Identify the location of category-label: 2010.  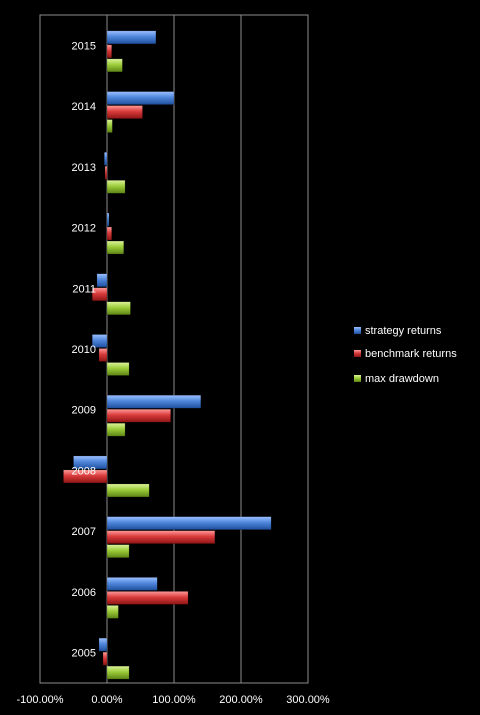
(84, 350).